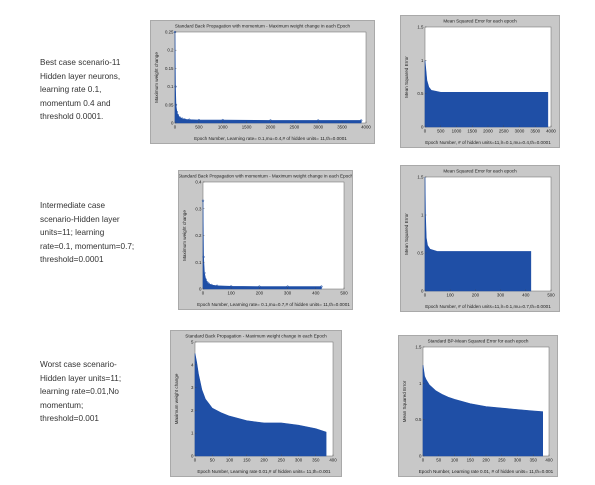 The image size is (595, 485). What do you see at coordinates (247, 460) in the screenshot?
I see `x-tick-label: 150` at bounding box center [247, 460].